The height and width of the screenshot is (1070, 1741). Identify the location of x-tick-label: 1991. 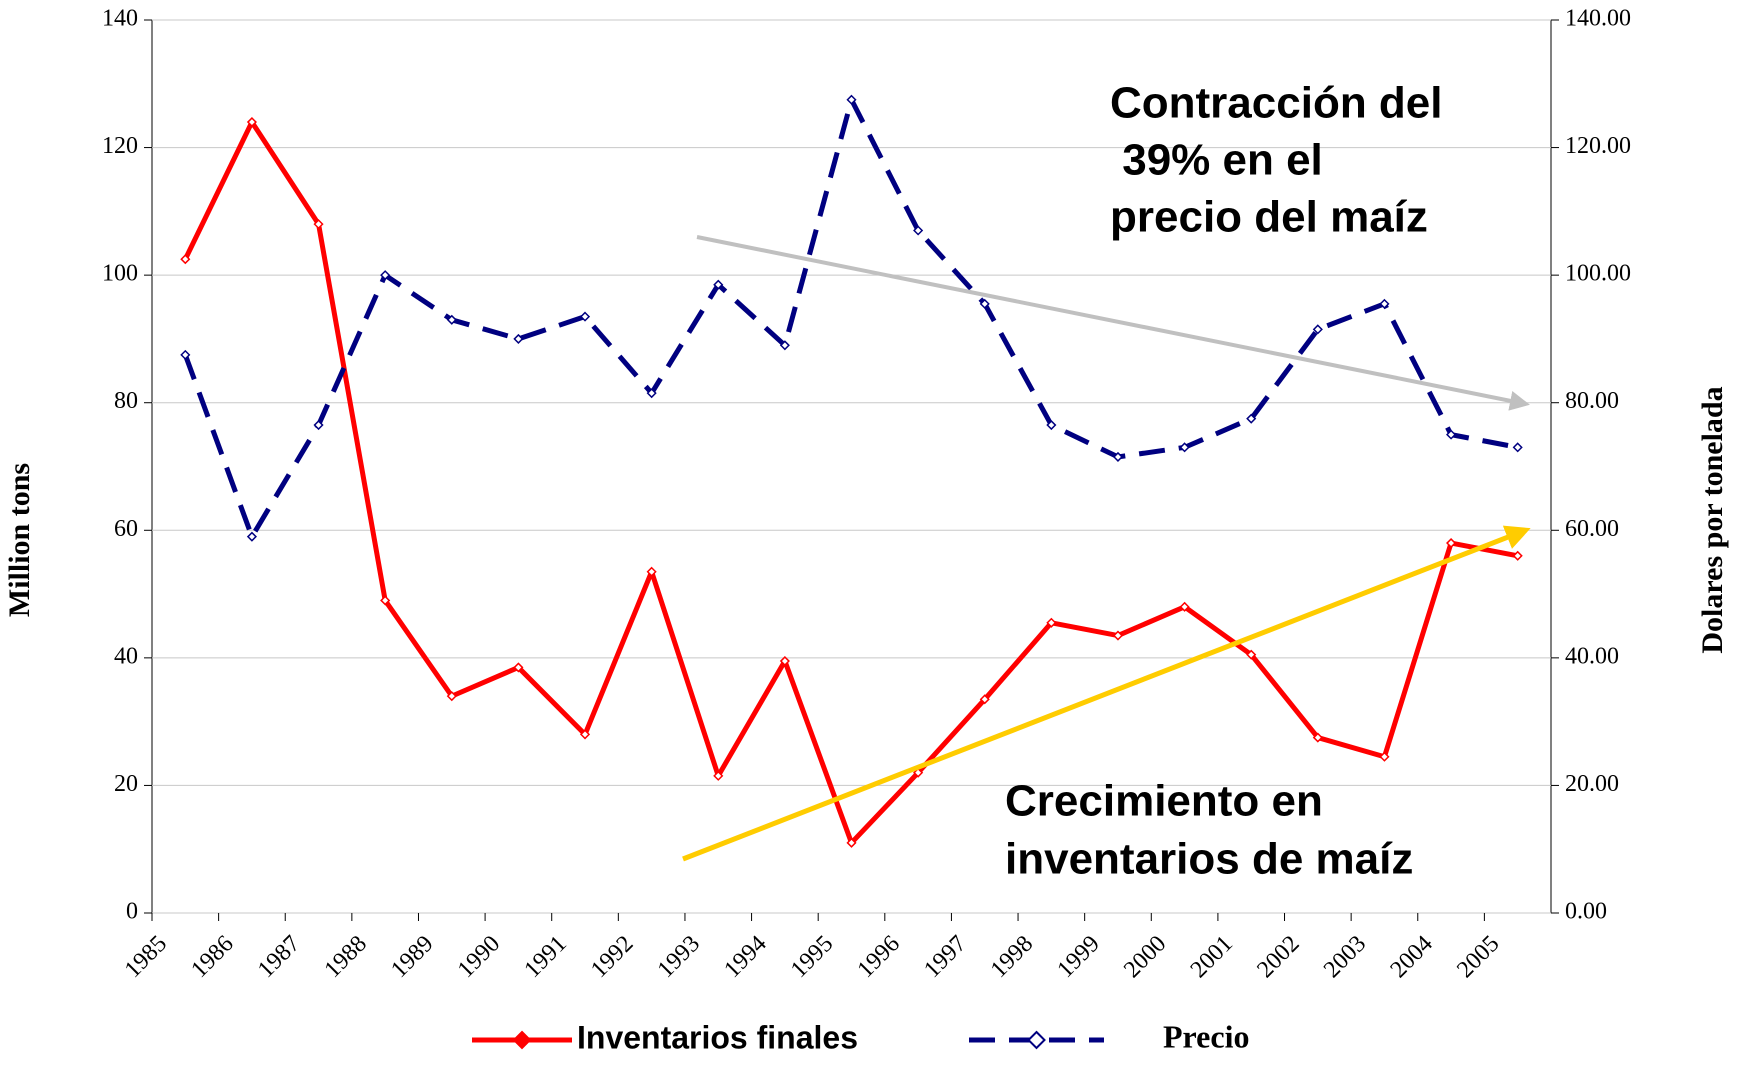
(546, 957).